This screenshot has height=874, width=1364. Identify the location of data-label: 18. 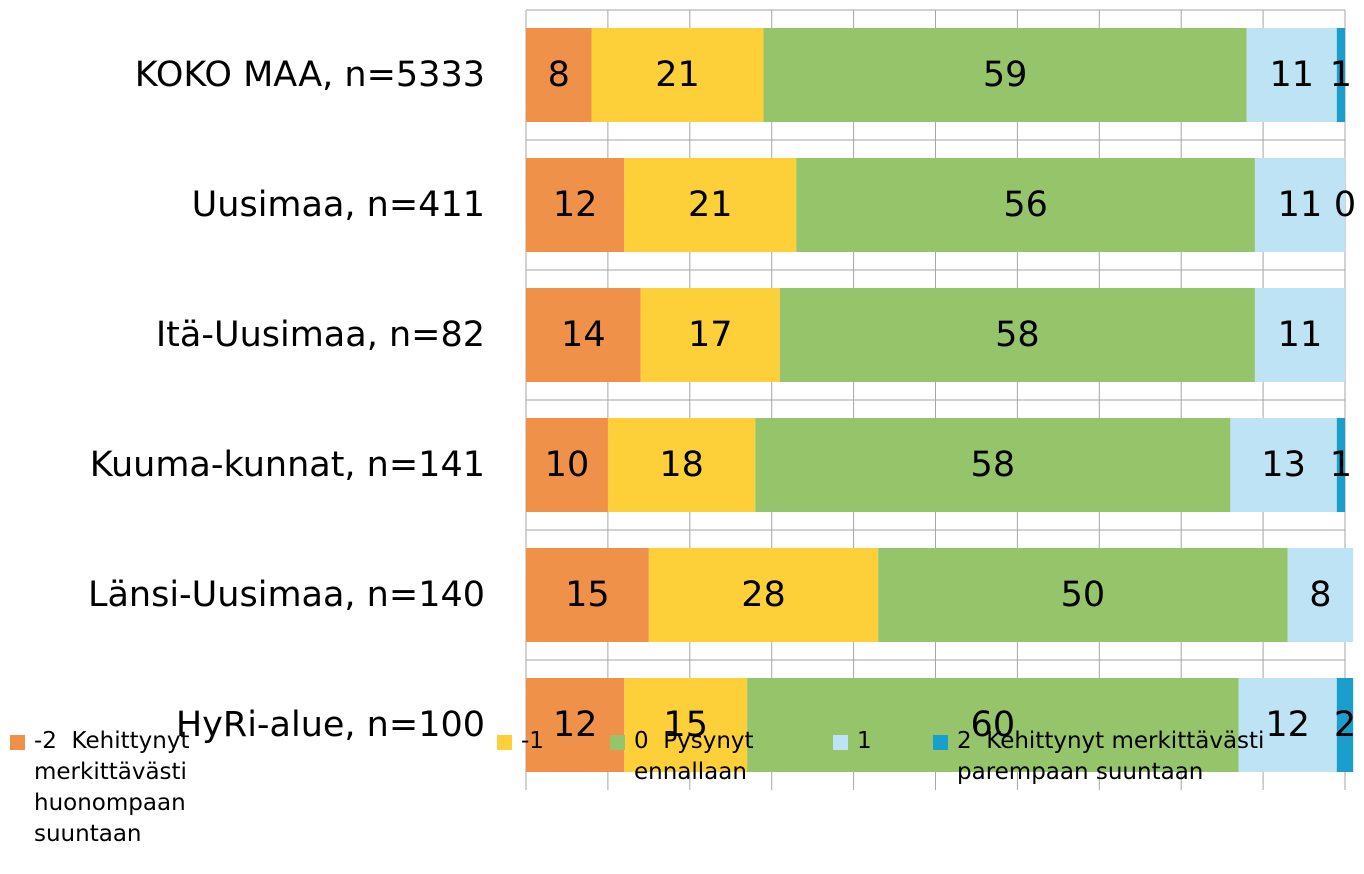
(681, 465).